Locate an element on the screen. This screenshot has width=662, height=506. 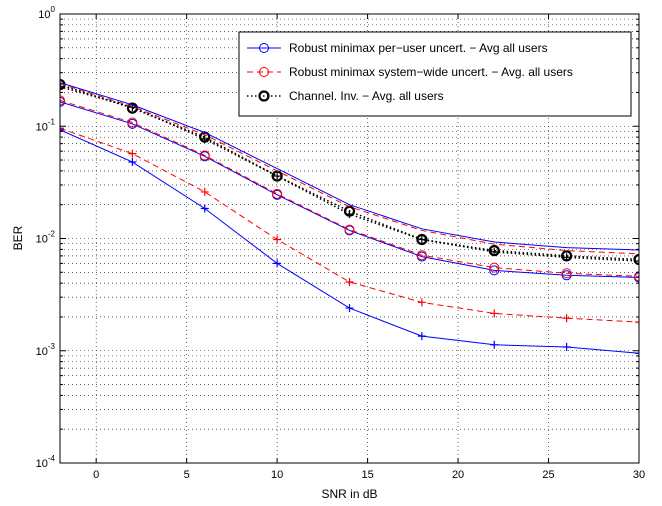
x-axis-label: SNR in dB is located at coordinates (349, 494).